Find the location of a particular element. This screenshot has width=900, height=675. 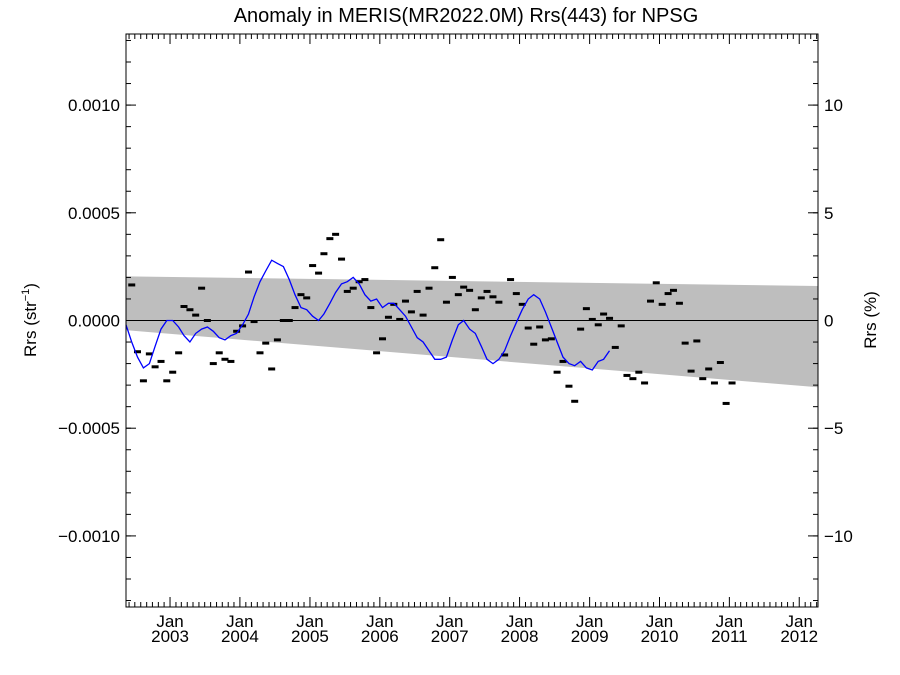

x-tick-year-label: 2003 is located at coordinates (170, 636).